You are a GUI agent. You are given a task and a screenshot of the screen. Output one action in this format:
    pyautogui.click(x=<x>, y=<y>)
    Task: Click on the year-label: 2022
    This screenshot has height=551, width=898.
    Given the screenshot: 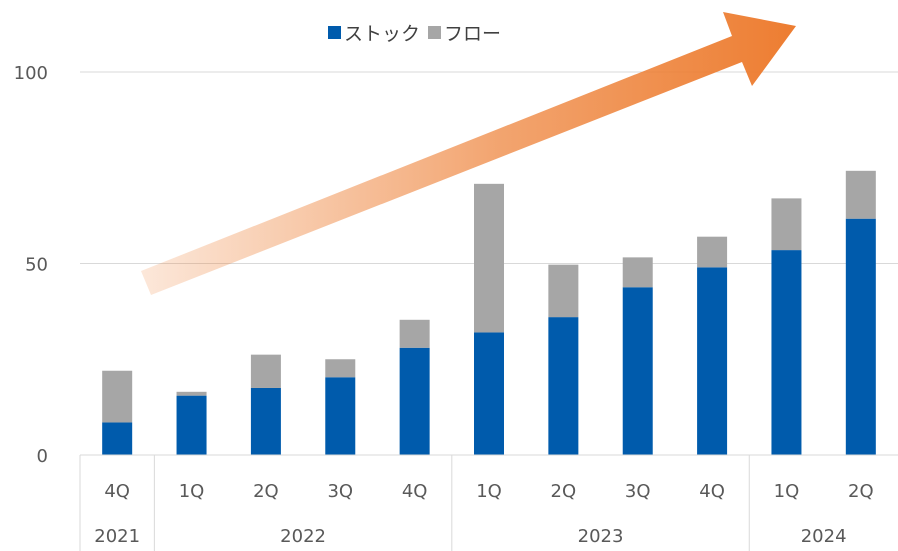 What is the action you would take?
    pyautogui.click(x=303, y=536)
    